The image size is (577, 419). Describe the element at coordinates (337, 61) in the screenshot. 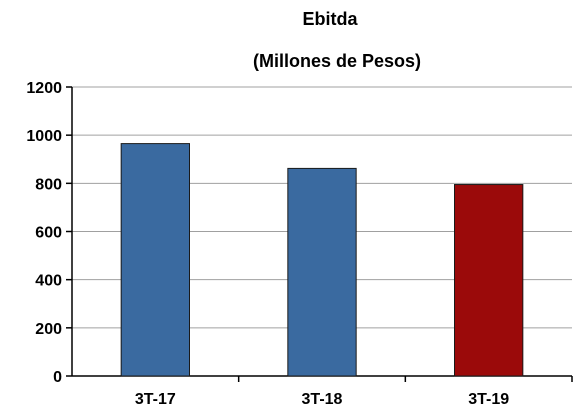

I see `chart-subtitle: (Millones de Pesos)` at that location.